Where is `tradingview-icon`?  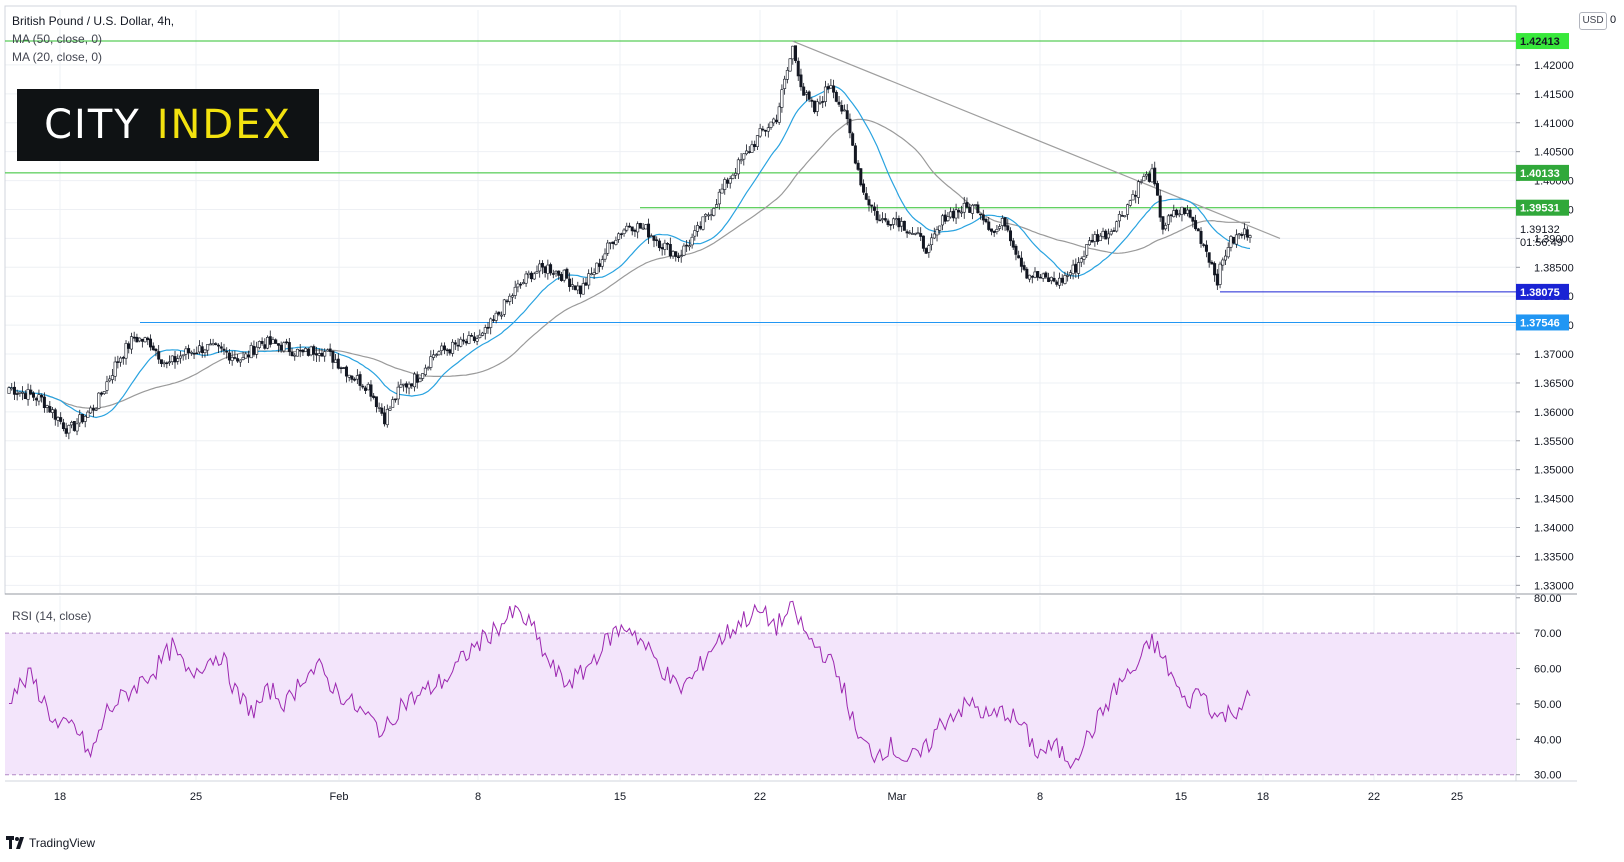
tradingview-icon is located at coordinates (15, 842).